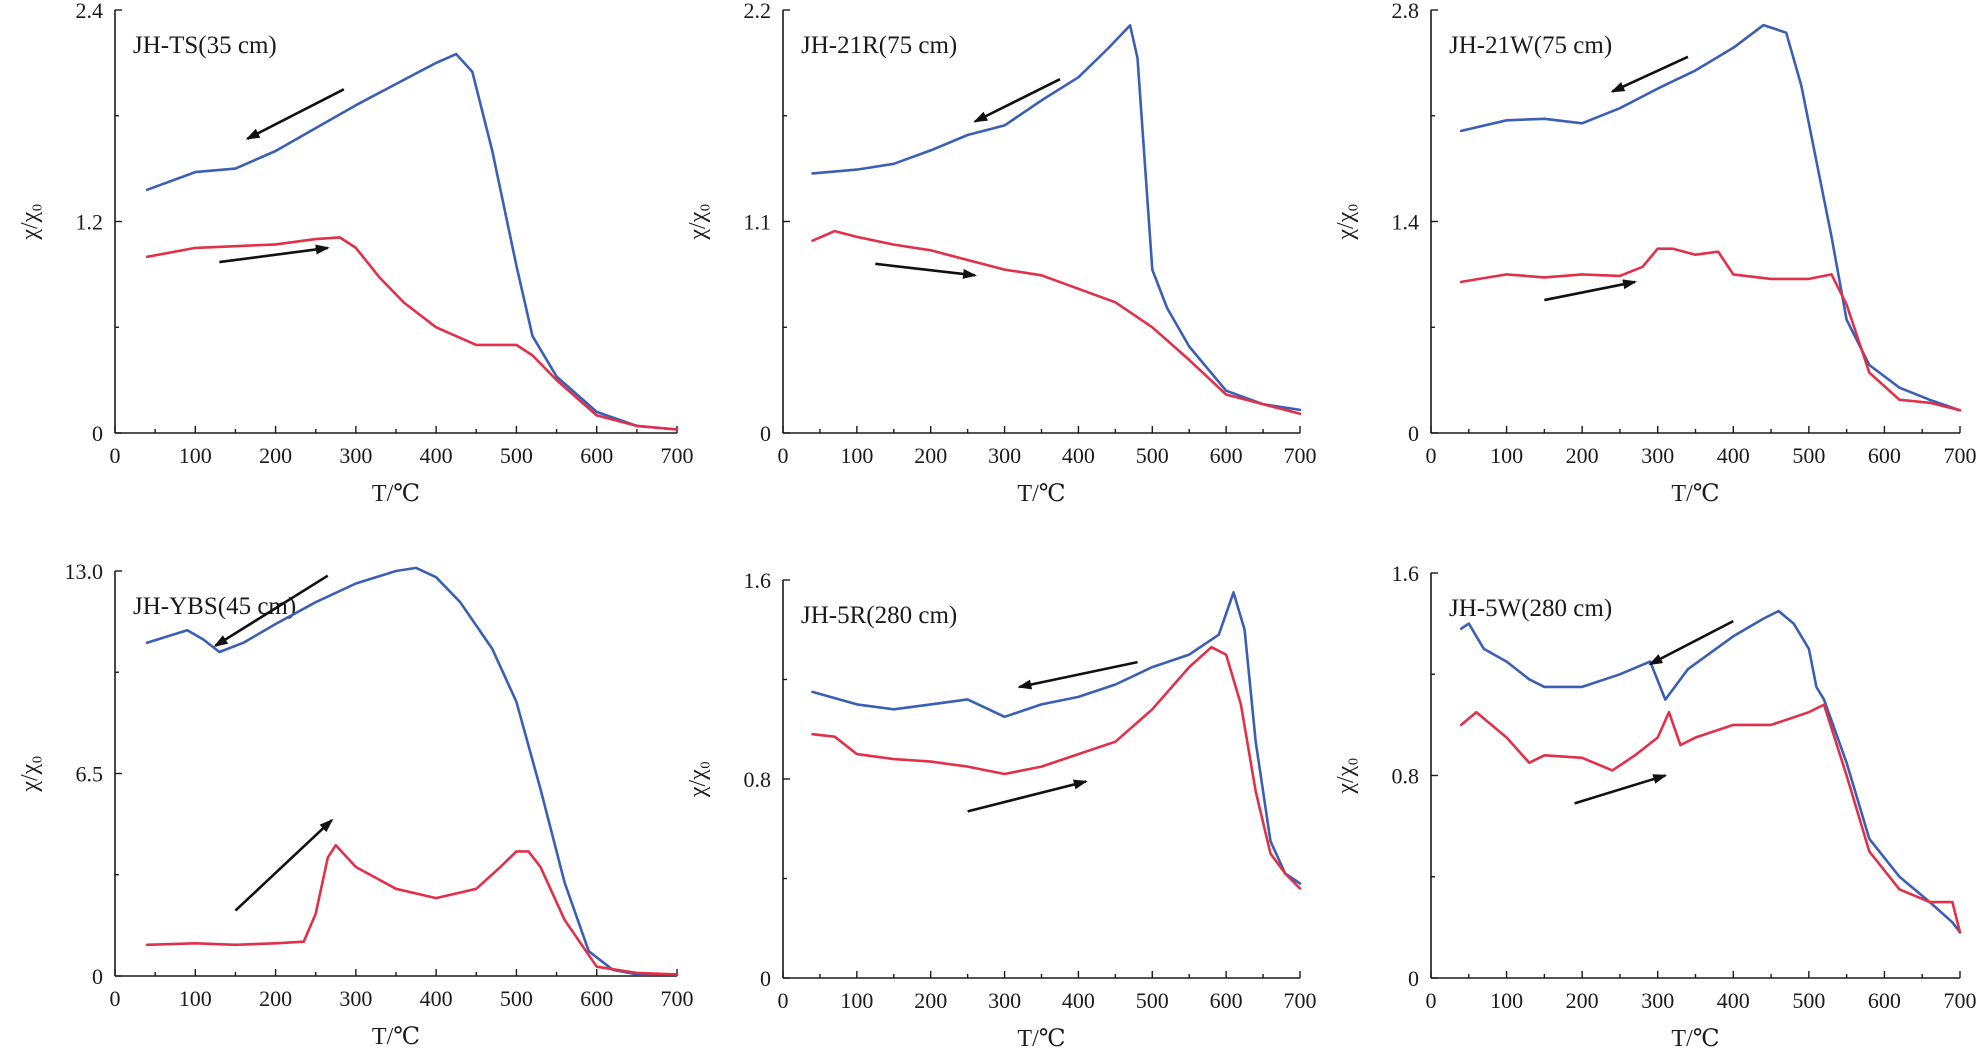  What do you see at coordinates (879, 615) in the screenshot?
I see `panel-title: JH-5R(280 cm)` at bounding box center [879, 615].